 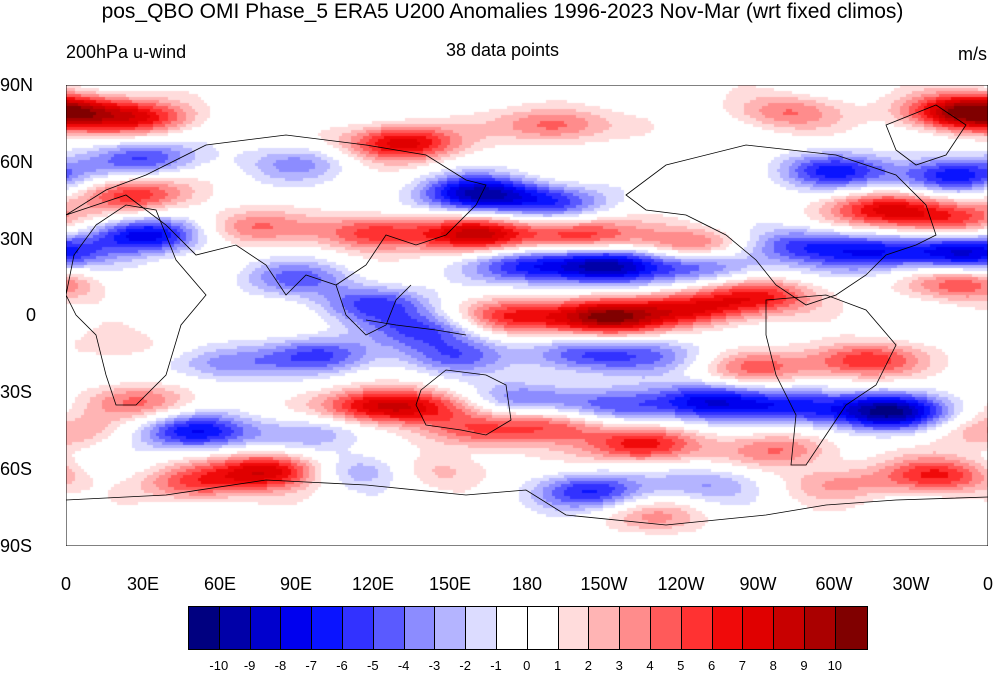 I want to click on colorbar-label: 0, so click(x=527, y=665).